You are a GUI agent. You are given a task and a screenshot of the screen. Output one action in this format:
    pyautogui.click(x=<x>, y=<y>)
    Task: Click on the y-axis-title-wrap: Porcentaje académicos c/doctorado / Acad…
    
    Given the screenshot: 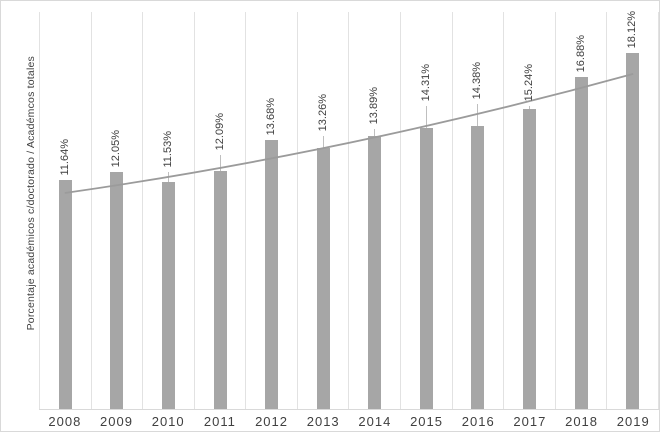 What is the action you would take?
    pyautogui.click(x=31, y=195)
    